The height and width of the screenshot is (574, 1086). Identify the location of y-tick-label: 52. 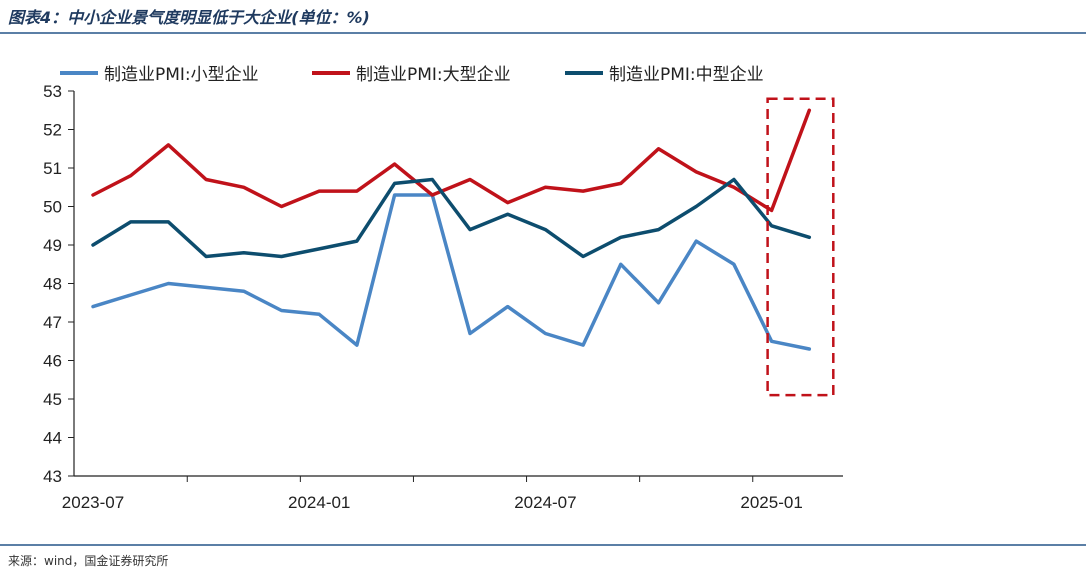
(52, 130).